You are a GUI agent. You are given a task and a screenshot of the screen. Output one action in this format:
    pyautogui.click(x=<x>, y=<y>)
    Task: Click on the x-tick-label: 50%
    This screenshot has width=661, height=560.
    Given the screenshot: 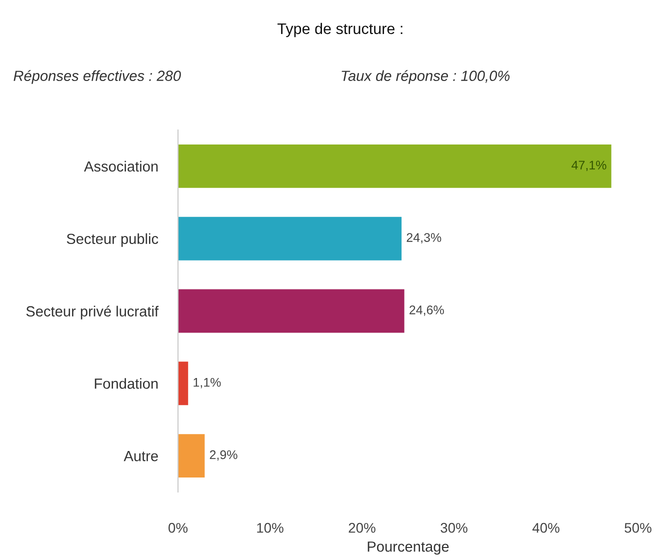 What is the action you would take?
    pyautogui.click(x=638, y=527)
    